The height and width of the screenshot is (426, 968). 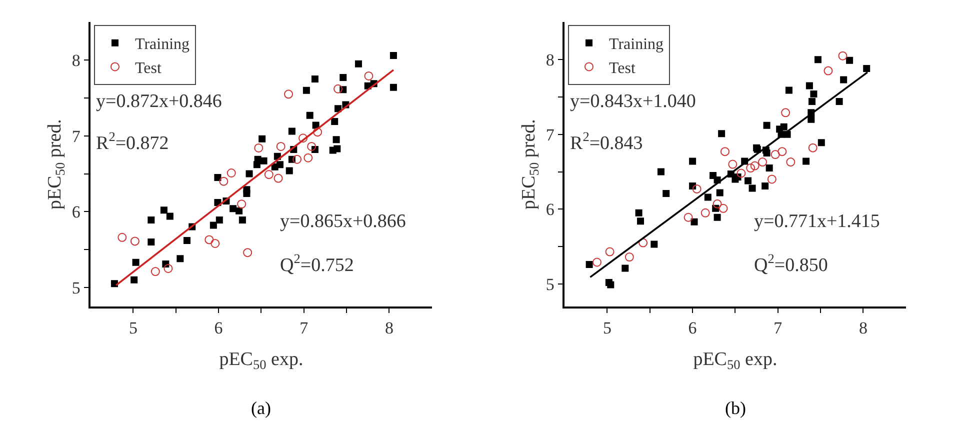 What do you see at coordinates (132, 141) in the screenshot?
I see `annotation: R$^{2}$=0.872` at bounding box center [132, 141].